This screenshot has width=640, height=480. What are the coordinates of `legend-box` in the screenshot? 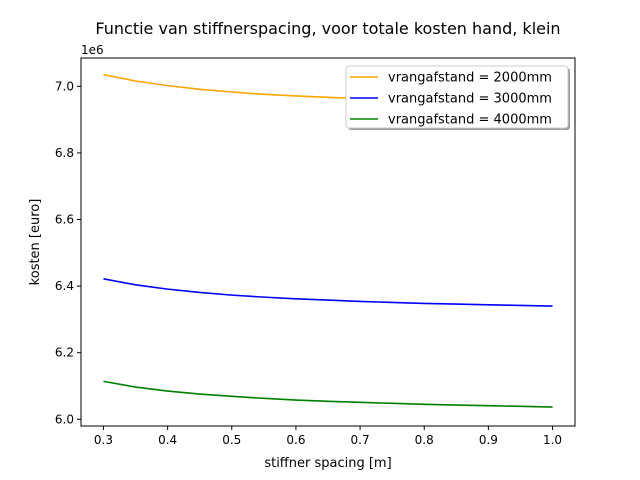 It's located at (457, 97).